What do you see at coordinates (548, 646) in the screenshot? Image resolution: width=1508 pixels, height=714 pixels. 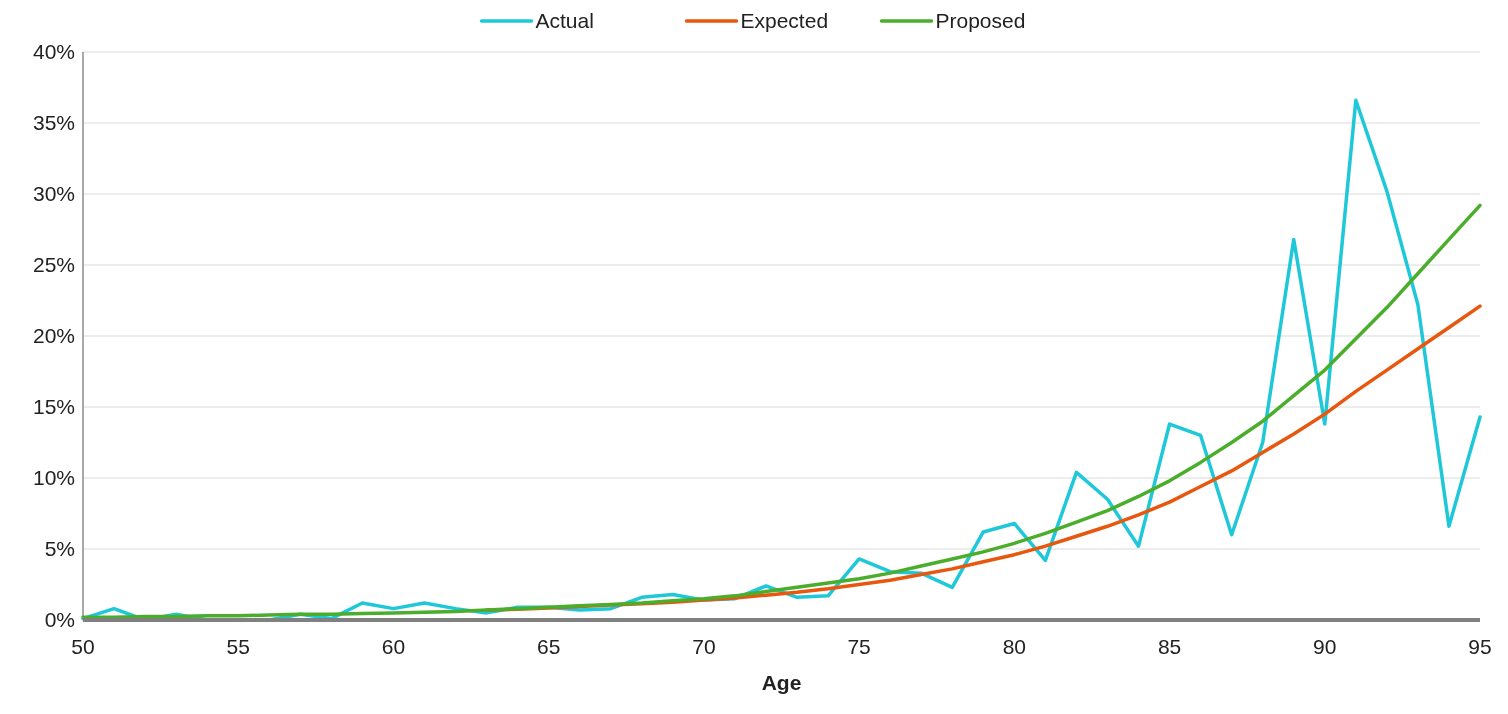 I see `x-tick-label: 65` at bounding box center [548, 646].